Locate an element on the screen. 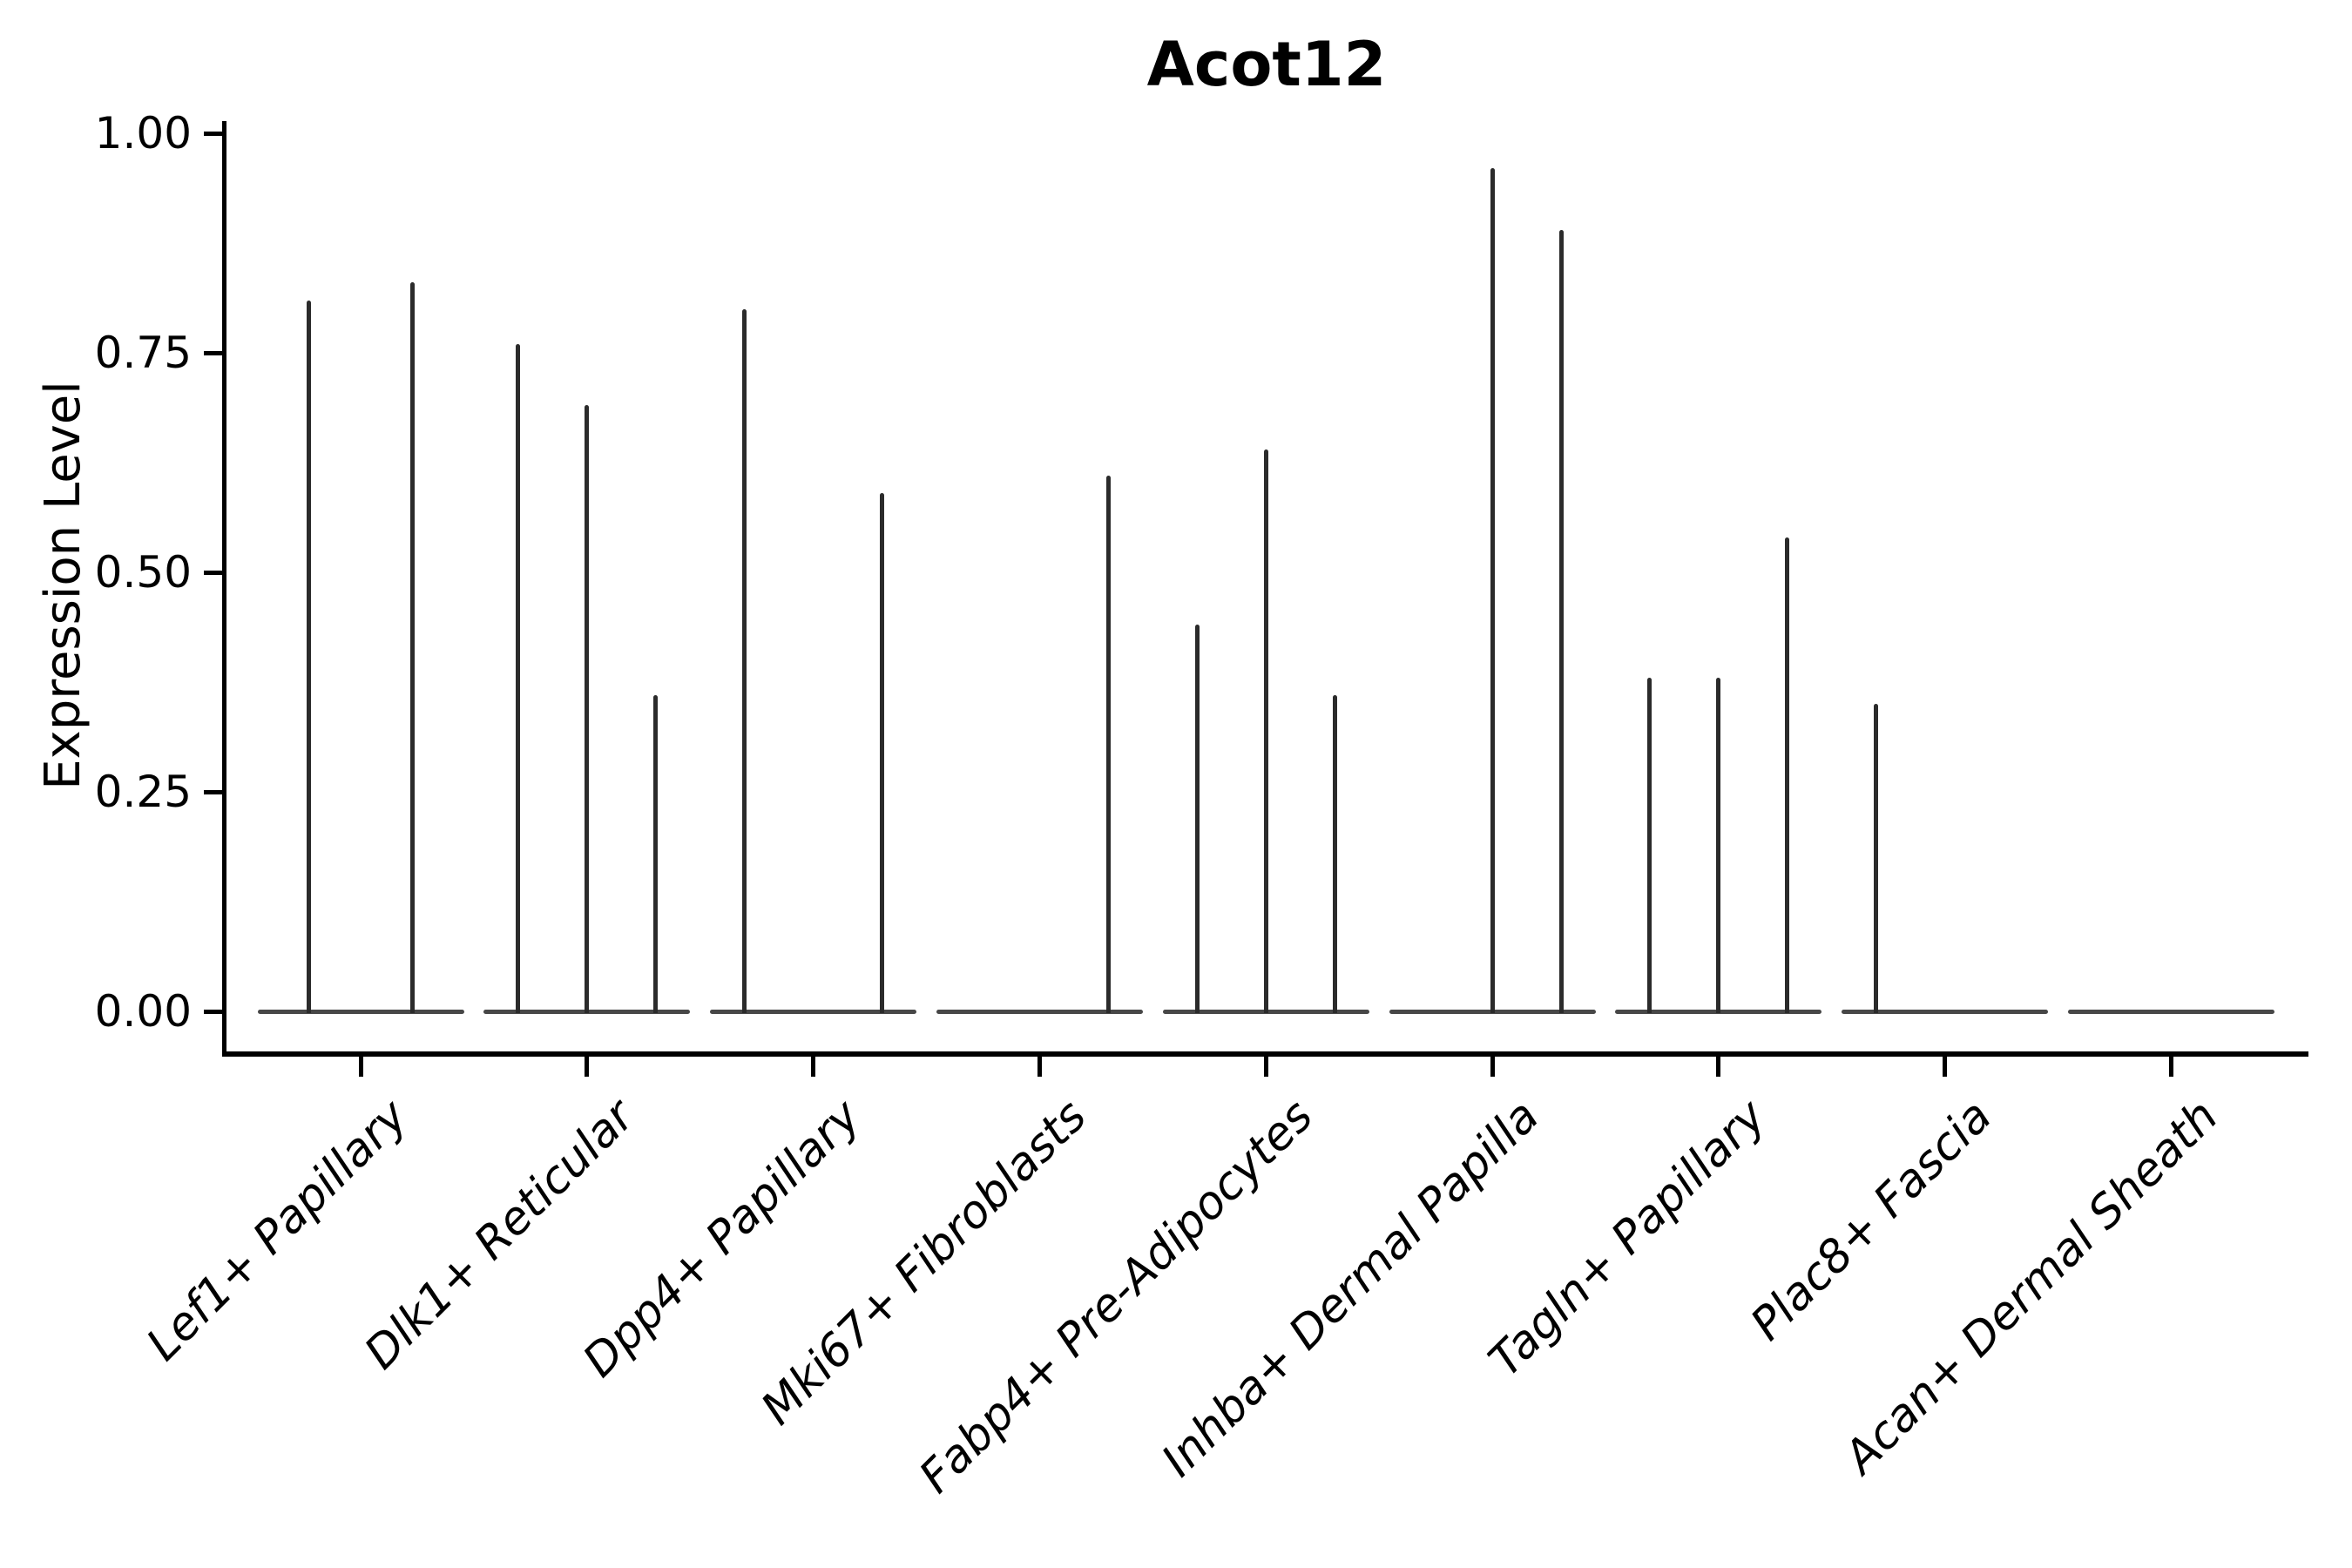 The height and width of the screenshot is (1568, 2352). x-tick-label: Inhba+ Dermal Papilla is located at coordinates (1351, 1289).